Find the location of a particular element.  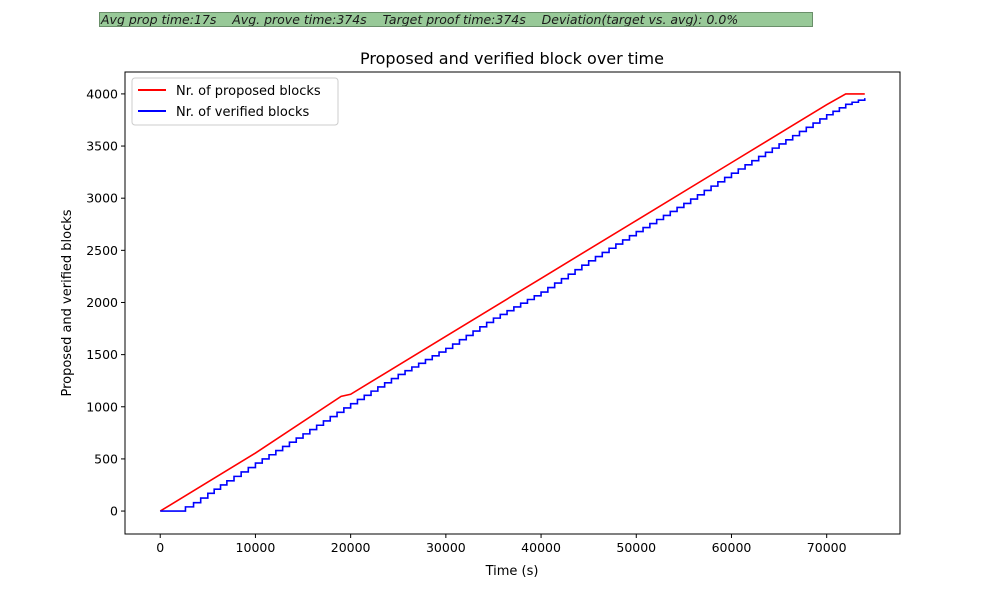

y-tick-label: 2000 is located at coordinates (102, 302).